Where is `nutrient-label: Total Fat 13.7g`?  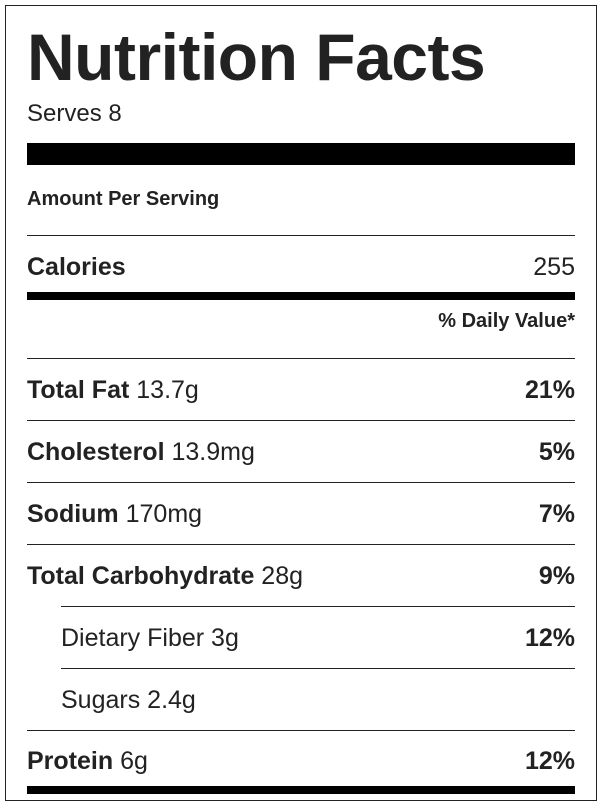
nutrient-label: Total Fat 13.7g is located at coordinates (113, 389).